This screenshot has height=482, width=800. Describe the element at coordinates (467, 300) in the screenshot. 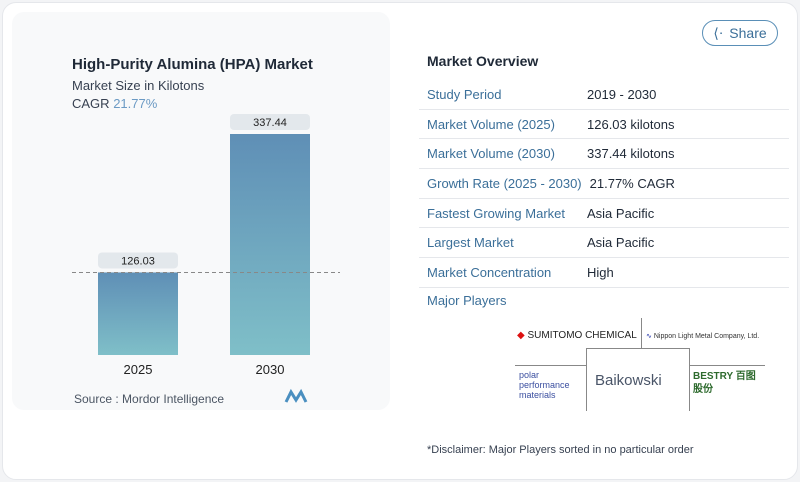

I see `major-players-label: Major Players` at that location.